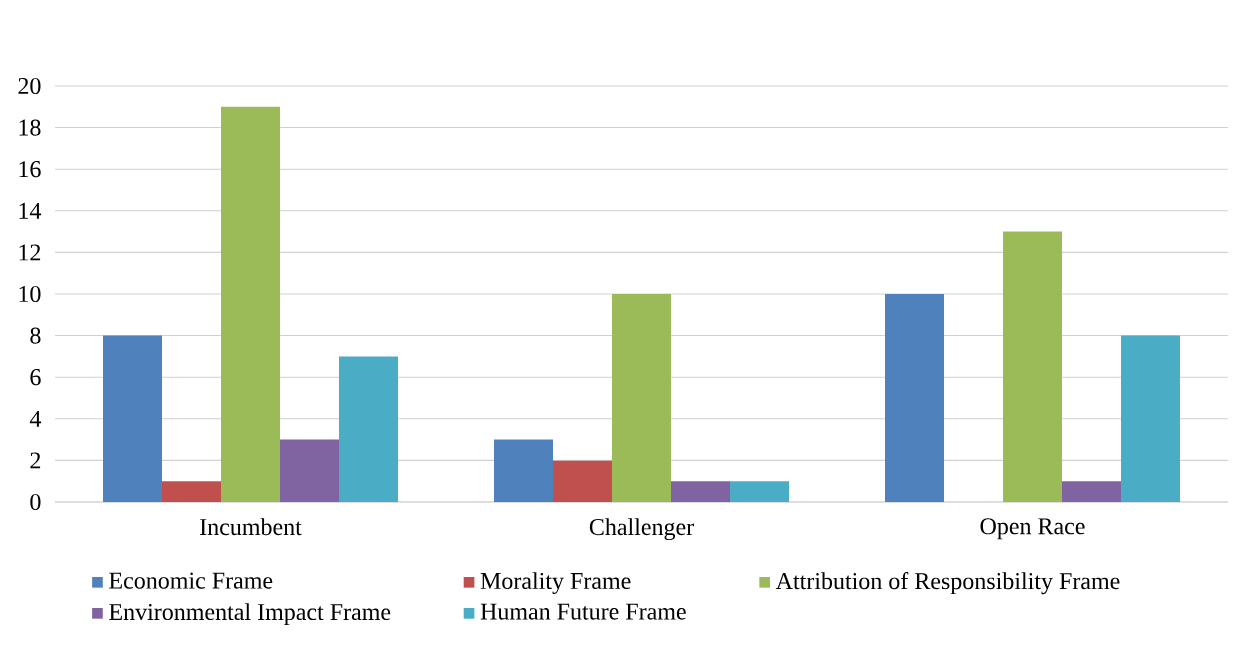  I want to click on y-tick-label: 4, so click(35, 418).